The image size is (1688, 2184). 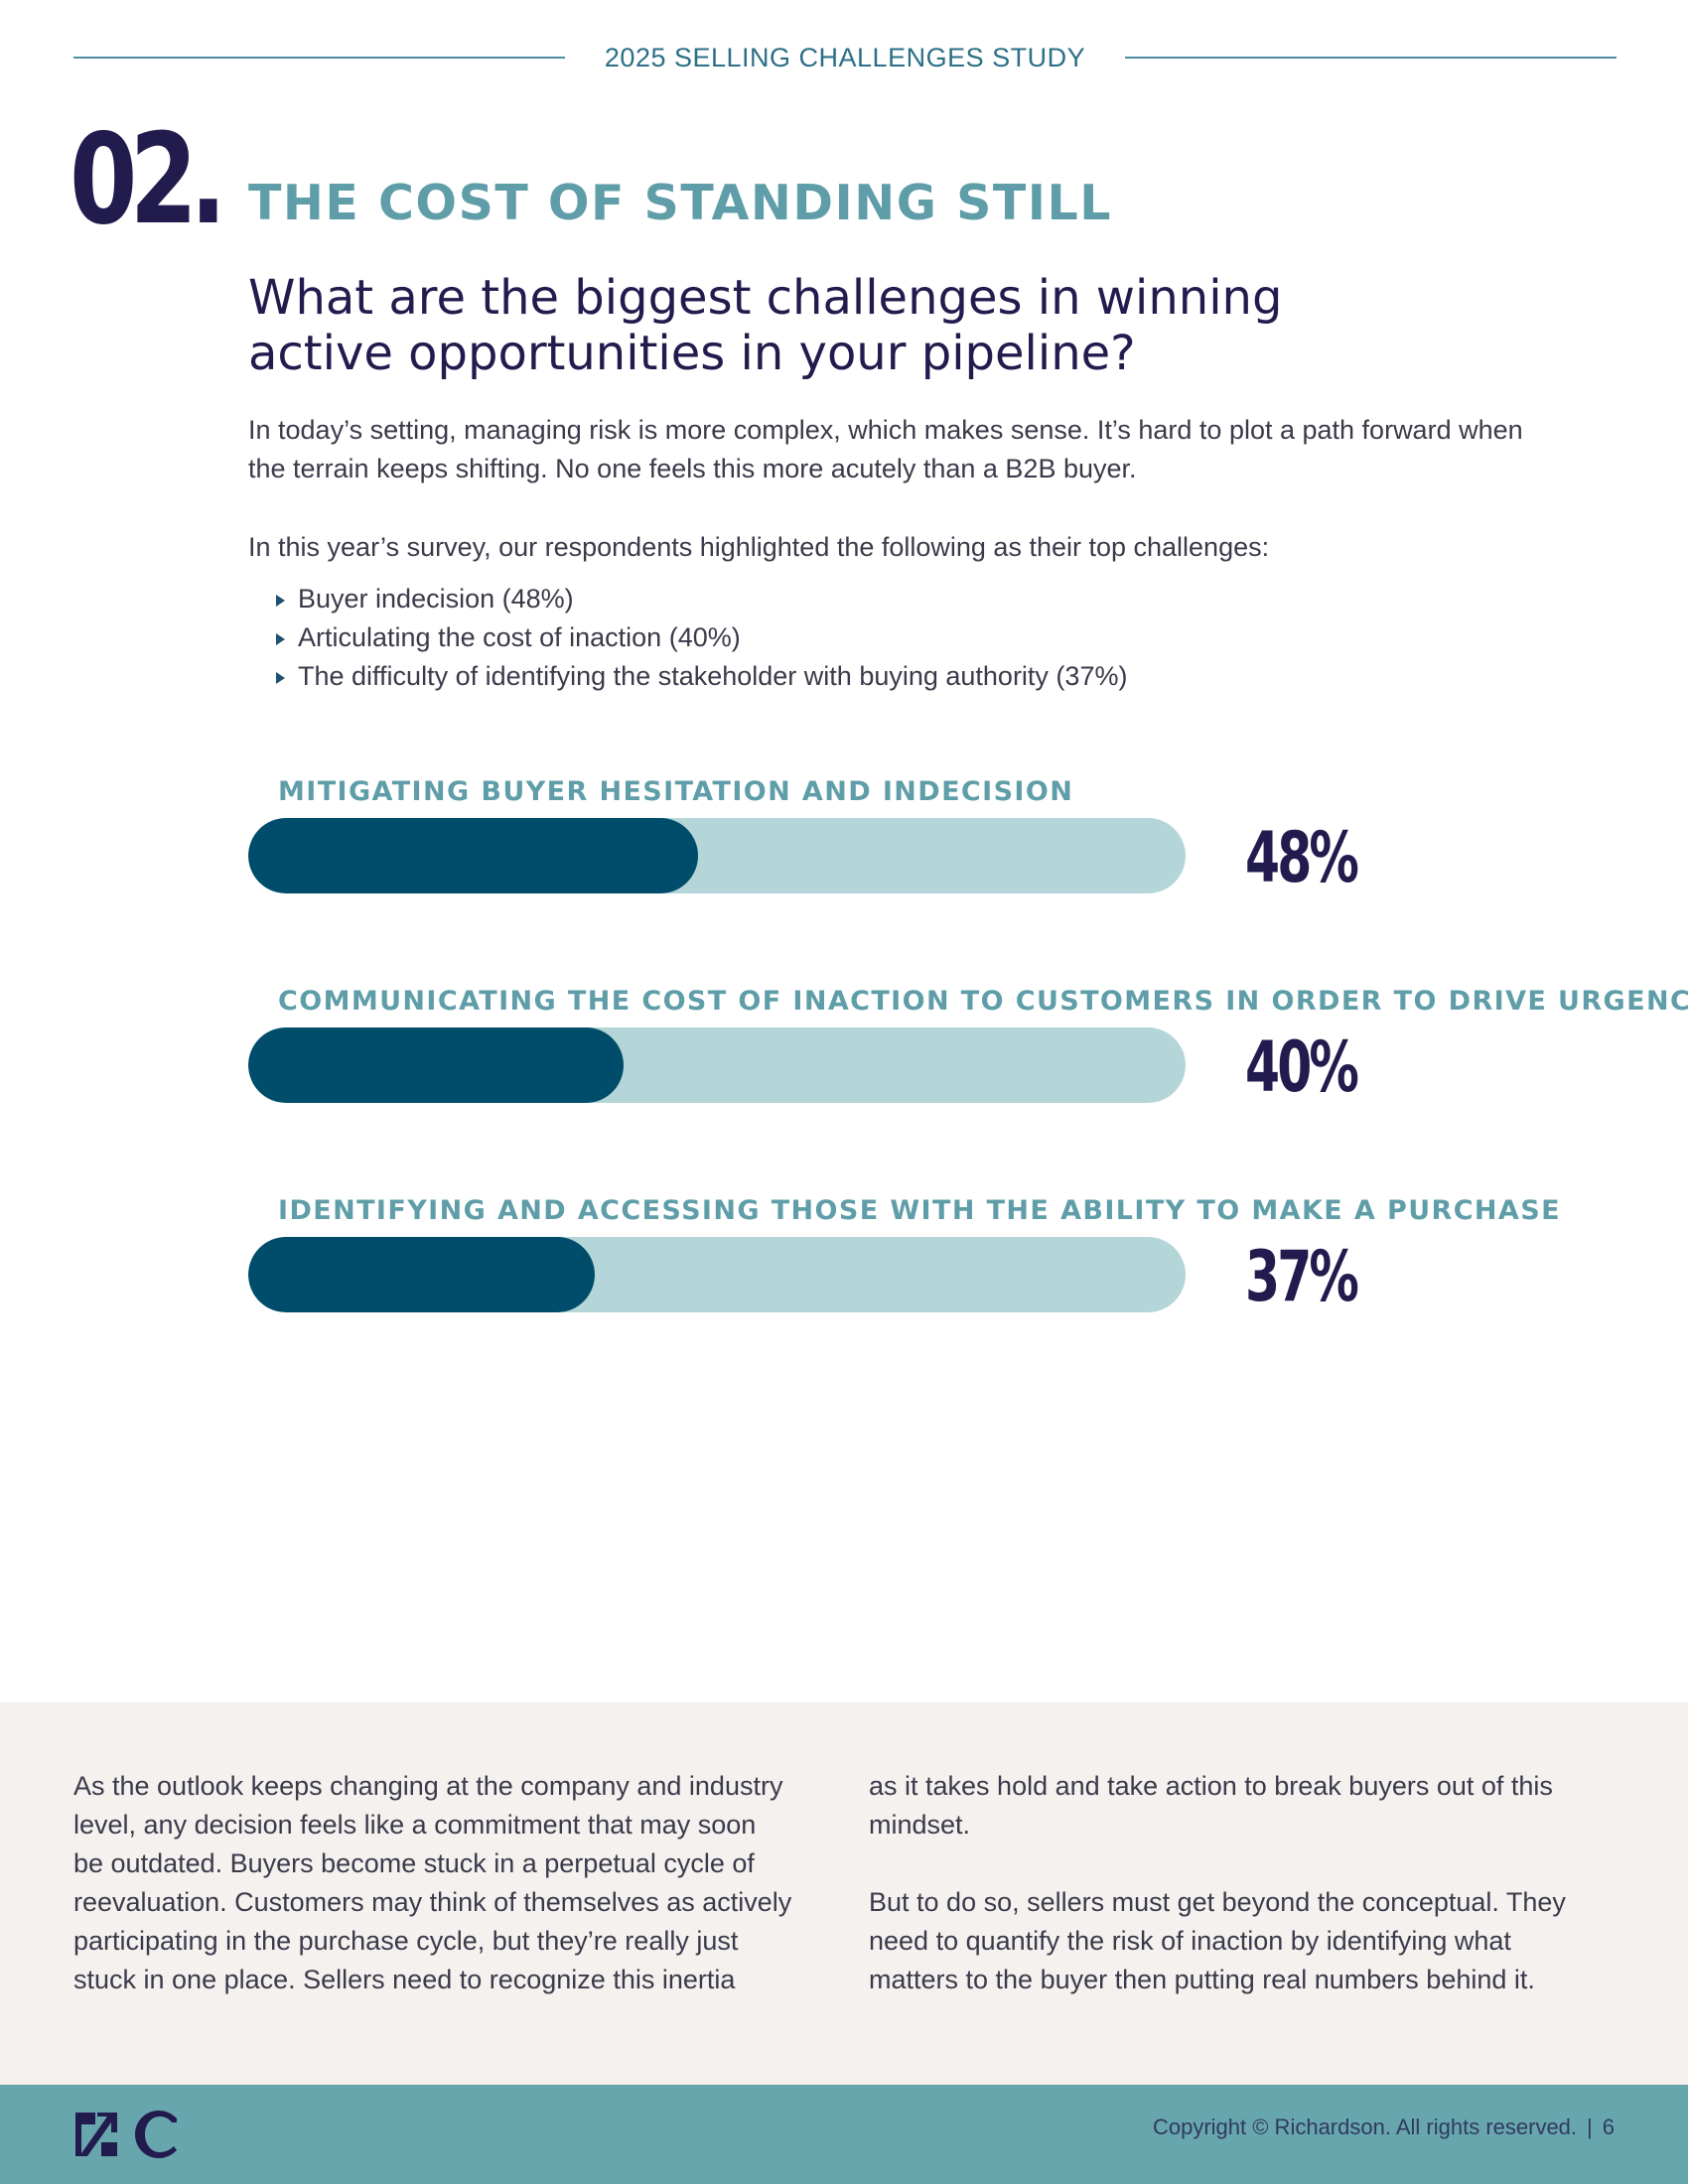 I want to click on header-rule-right, so click(x=1371, y=58).